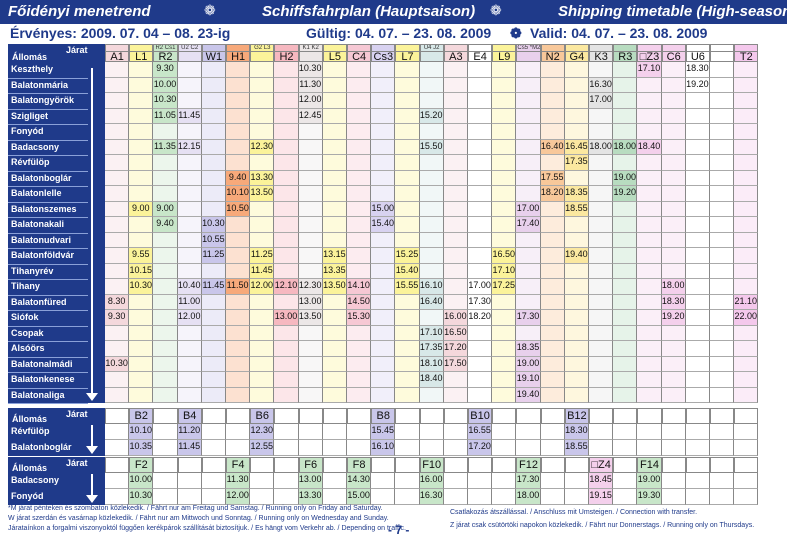 The image size is (787, 545). I want to click on departure-time: 16.45, so click(576, 147).